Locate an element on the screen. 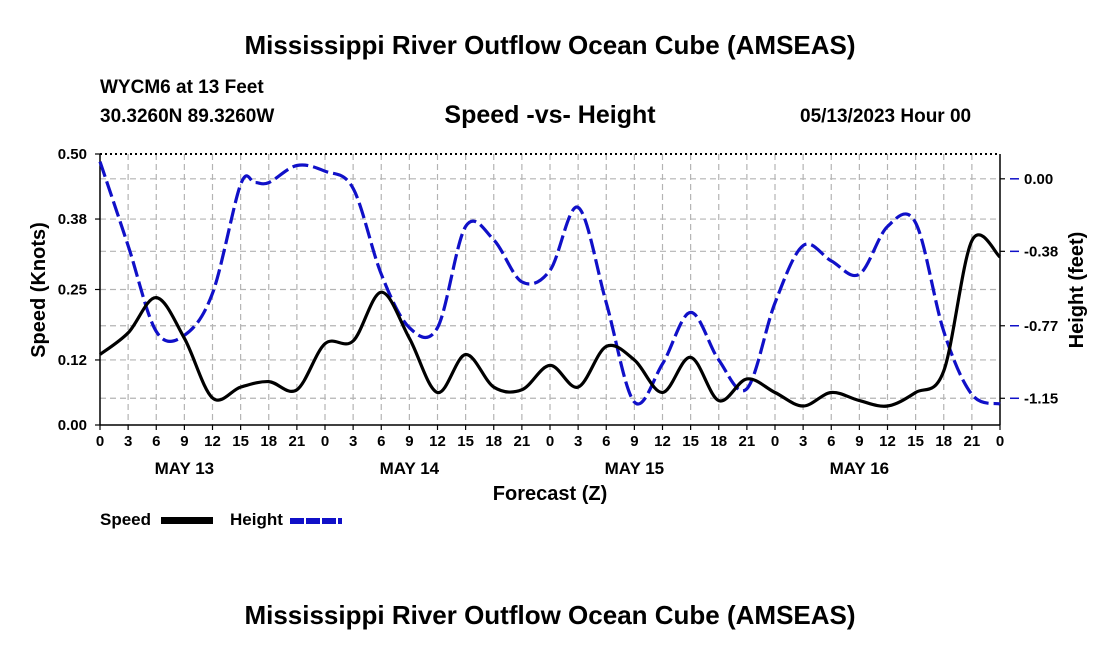 The image size is (1100, 650). legend-speed-swatch is located at coordinates (187, 520).